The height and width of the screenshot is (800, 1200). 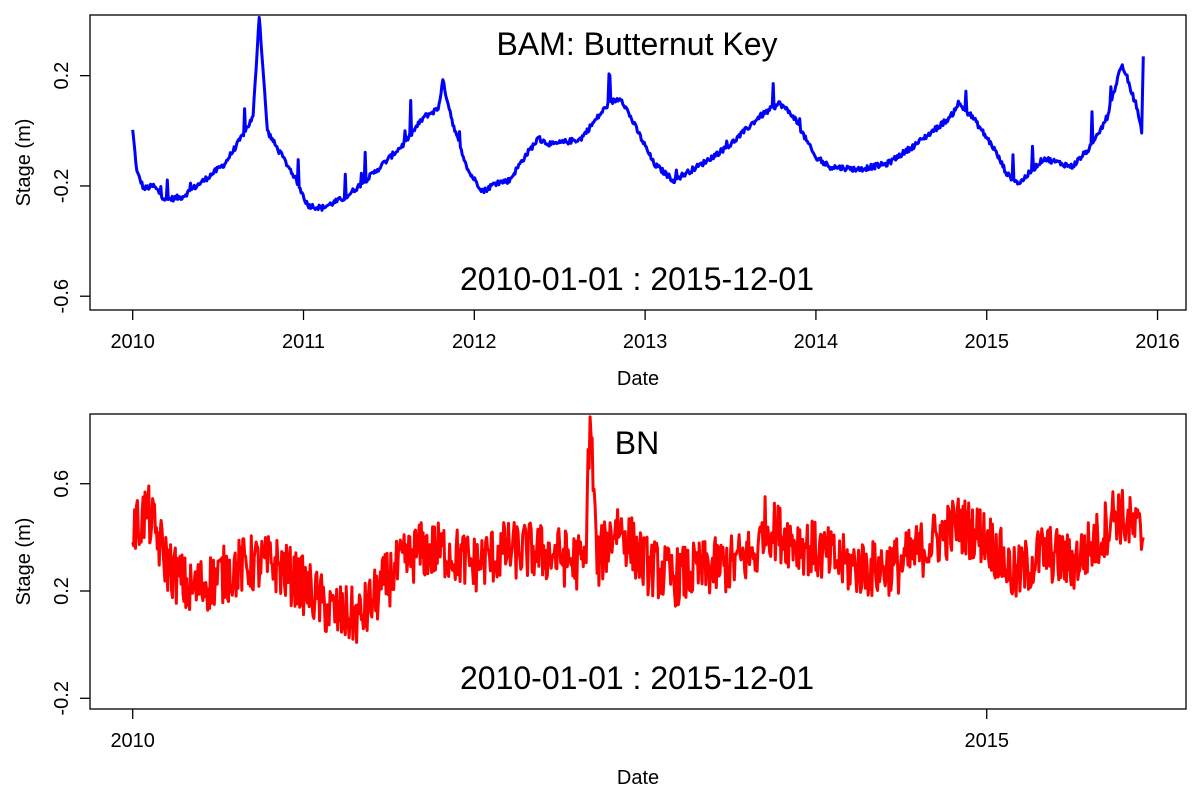 I want to click on panel-title: BN, so click(x=637, y=443).